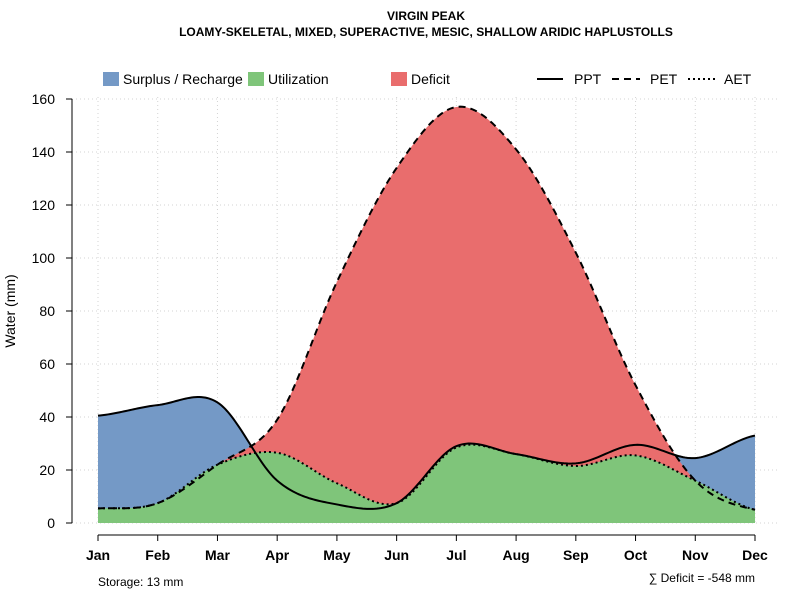 This screenshot has width=800, height=600. Describe the element at coordinates (576, 555) in the screenshot. I see `x-tick-label: Sep` at that location.